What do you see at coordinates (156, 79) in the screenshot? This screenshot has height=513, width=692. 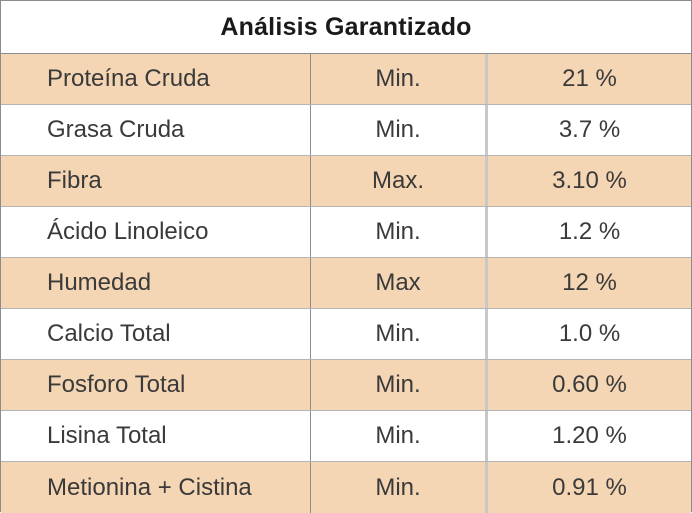 I see `nutrient-name: Proteína Cruda` at bounding box center [156, 79].